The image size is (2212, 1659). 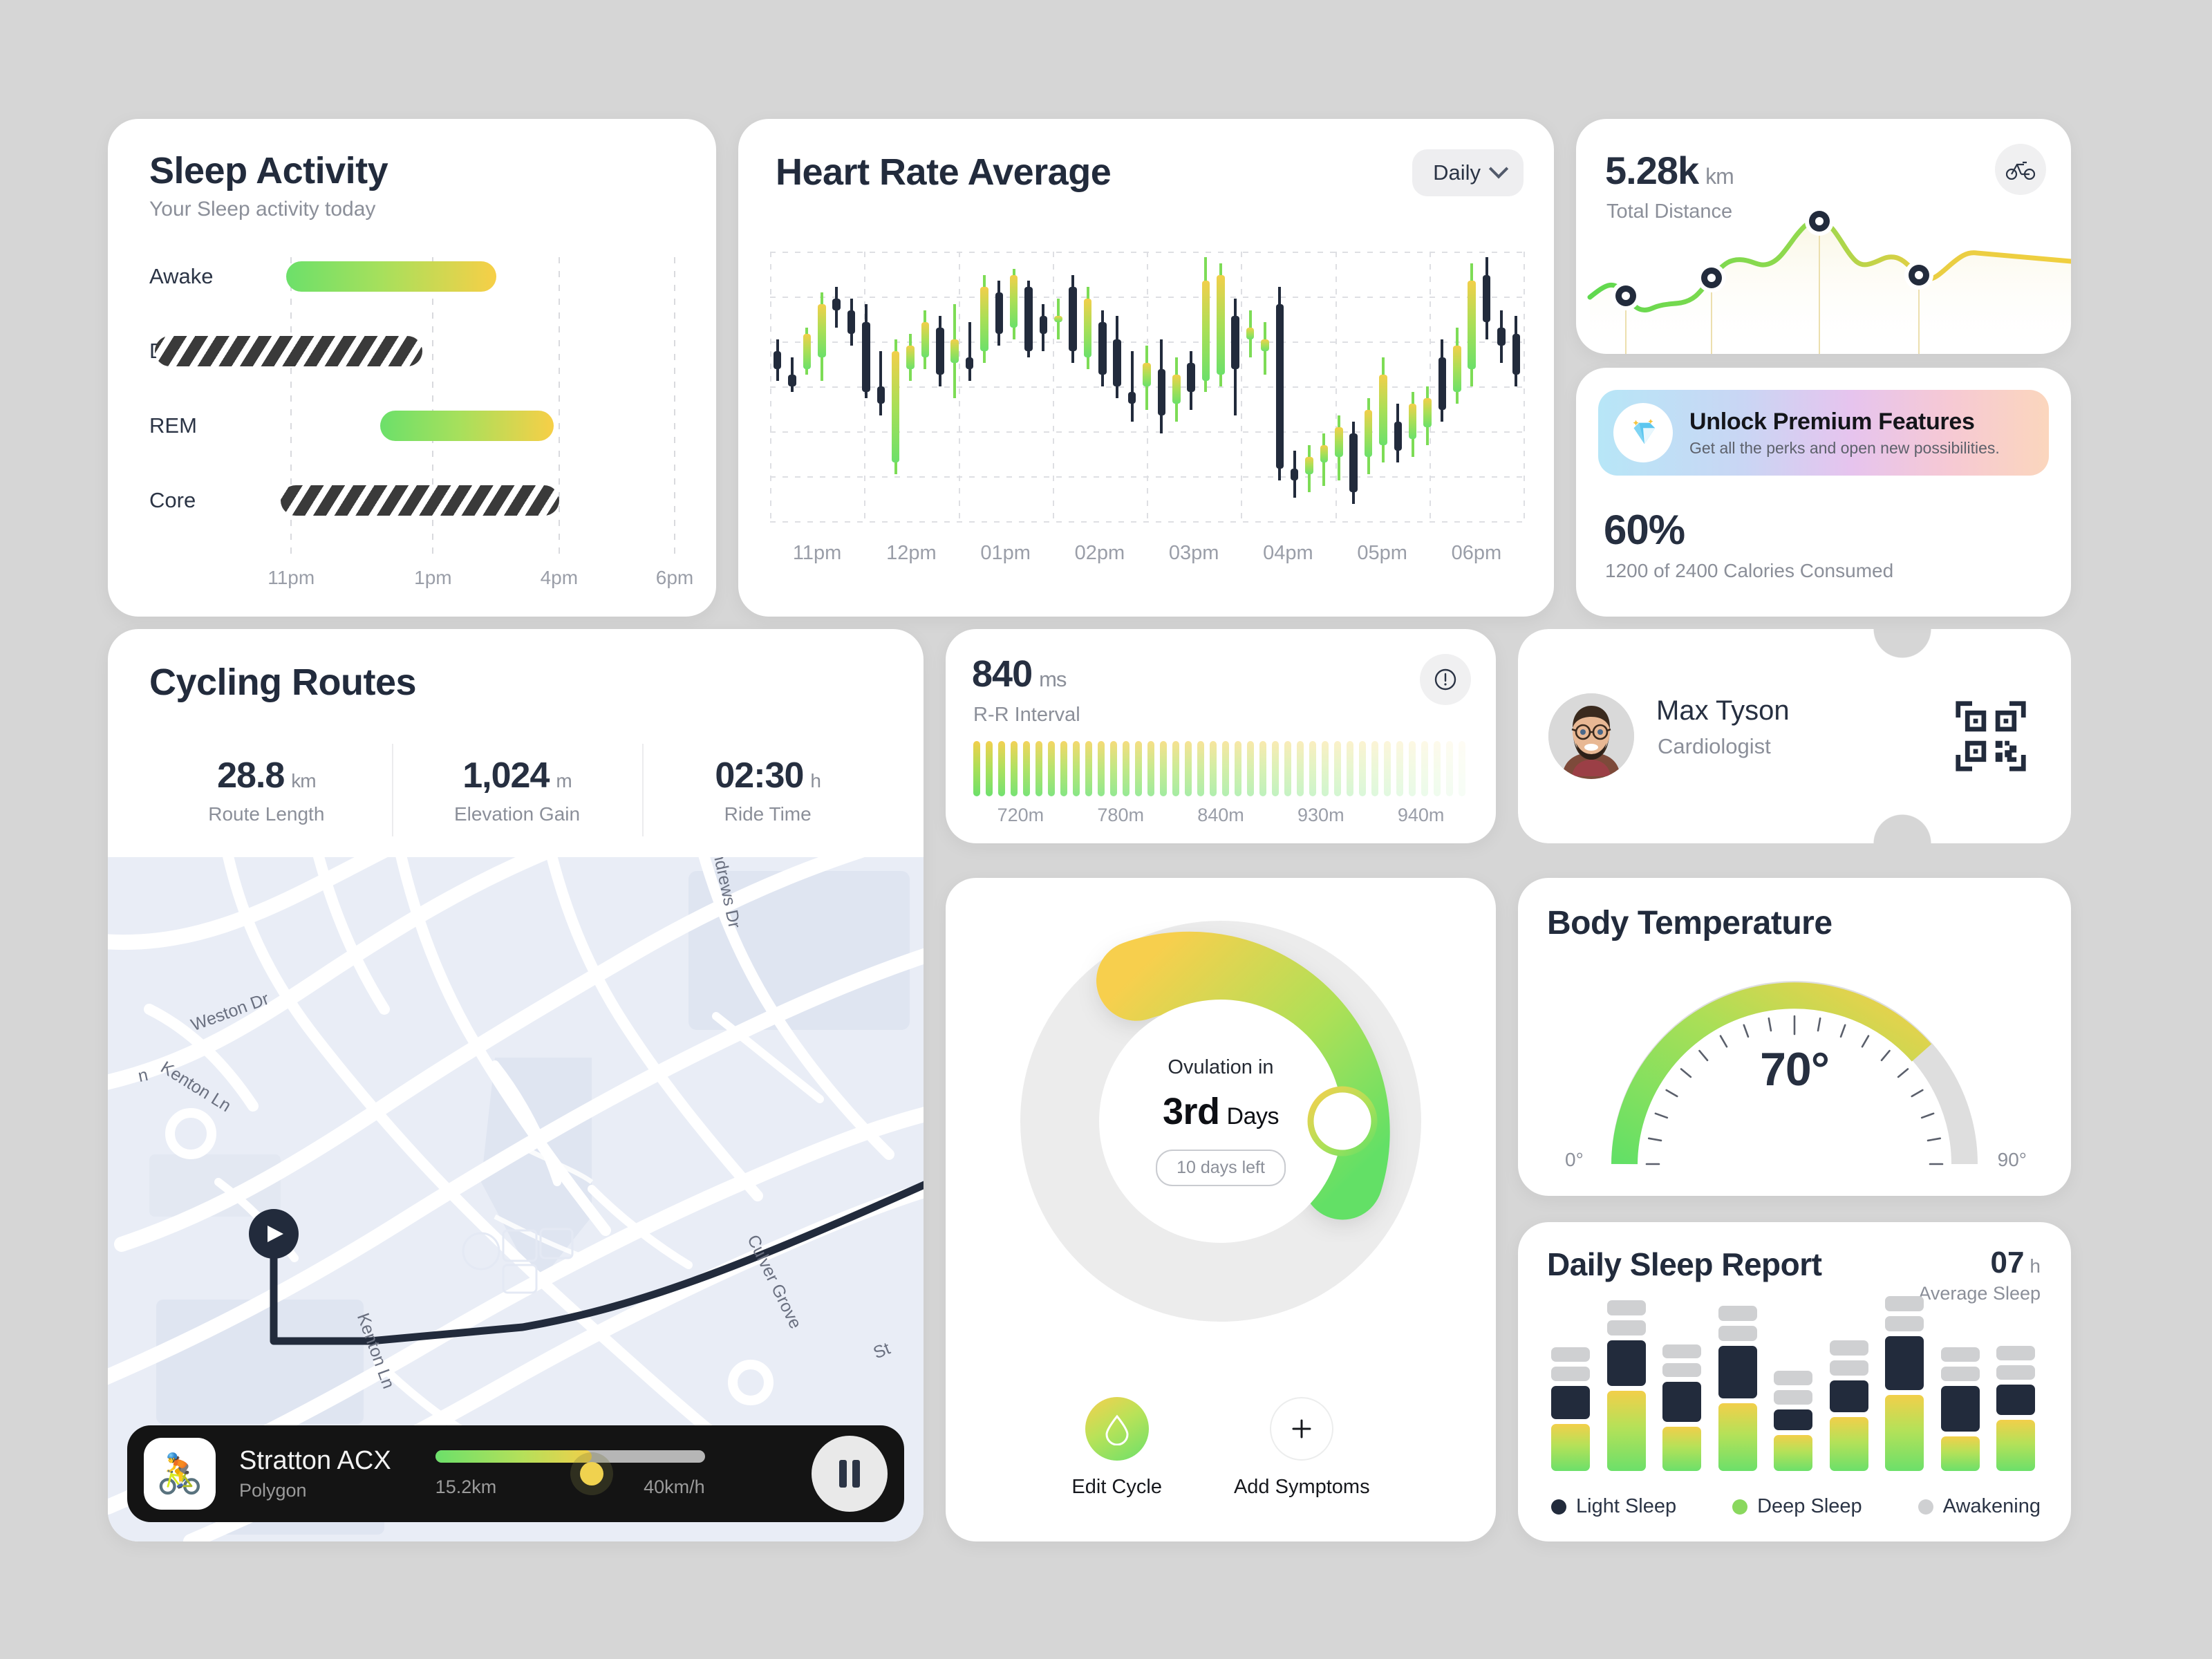 I want to click on pause-icon, so click(x=850, y=1474).